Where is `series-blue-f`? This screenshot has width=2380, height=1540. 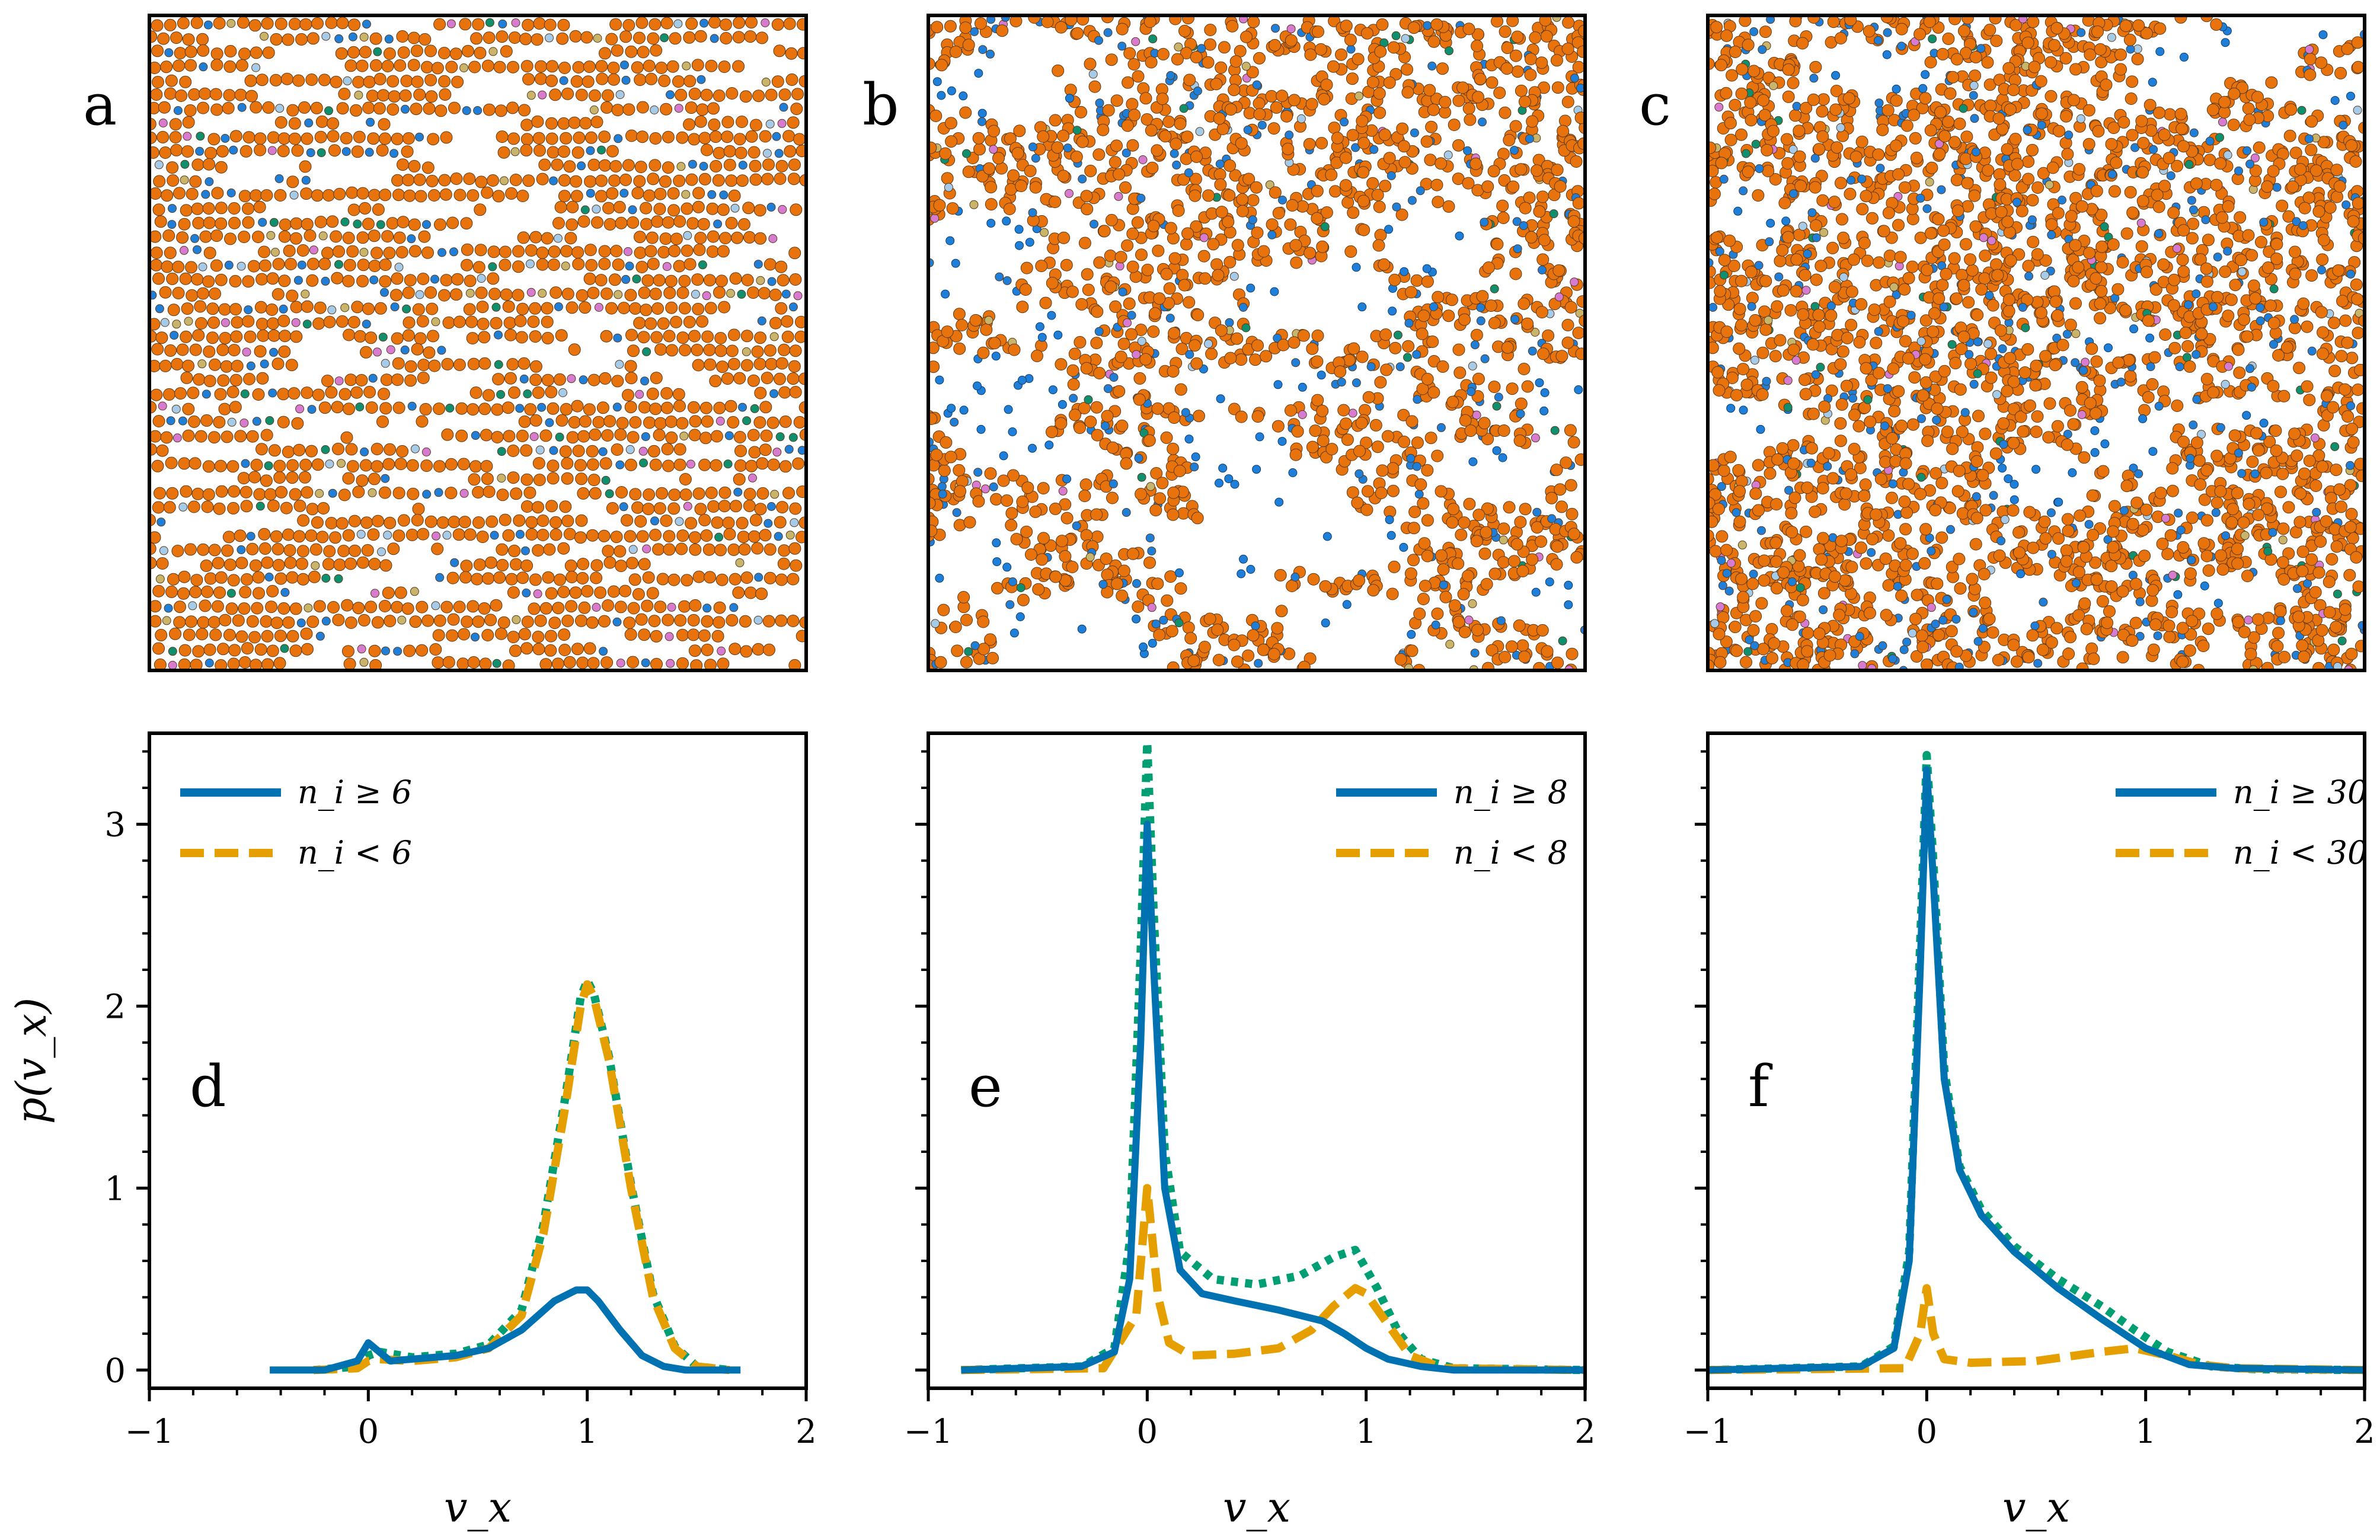 series-blue-f is located at coordinates (2037, 1070).